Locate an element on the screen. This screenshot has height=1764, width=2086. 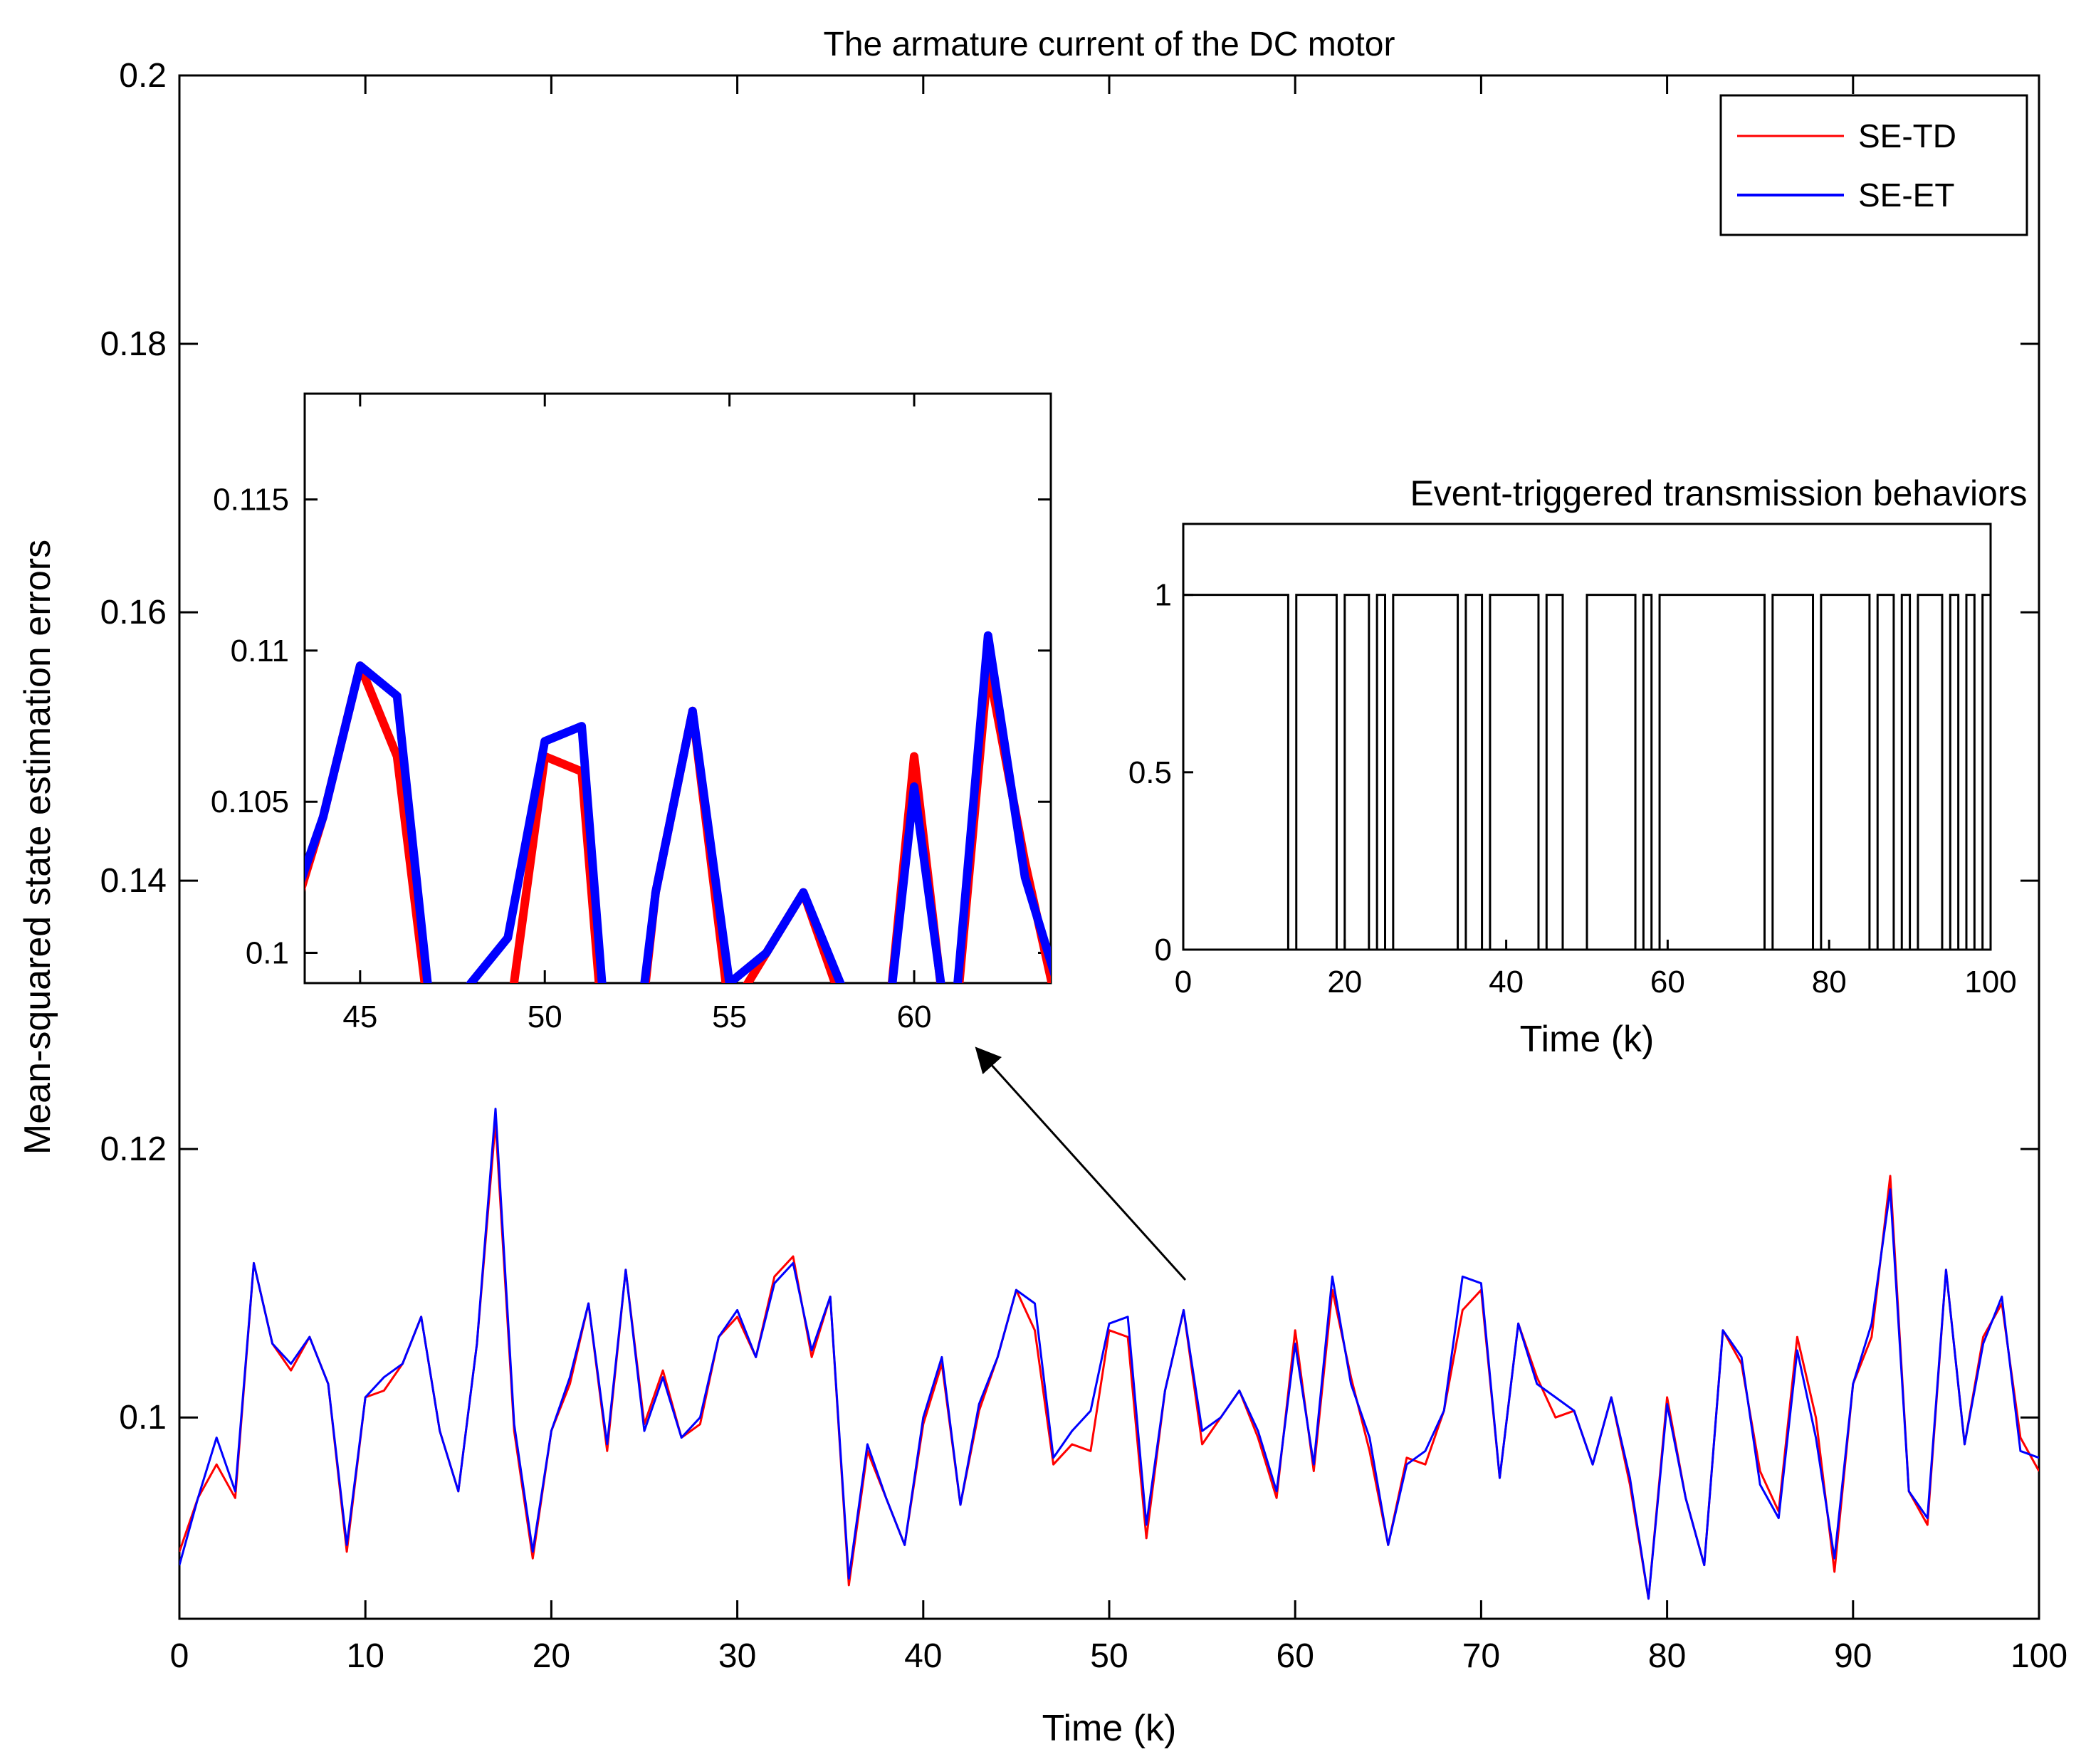
event-x-tick-label: 40 is located at coordinates (1506, 982).